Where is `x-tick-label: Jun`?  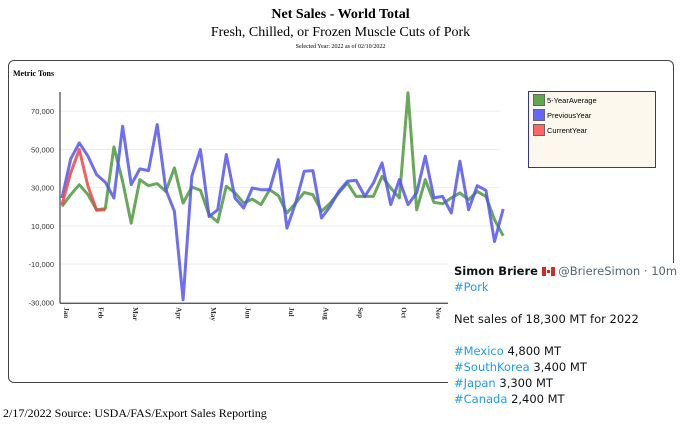
x-tick-label: Jun is located at coordinates (248, 312).